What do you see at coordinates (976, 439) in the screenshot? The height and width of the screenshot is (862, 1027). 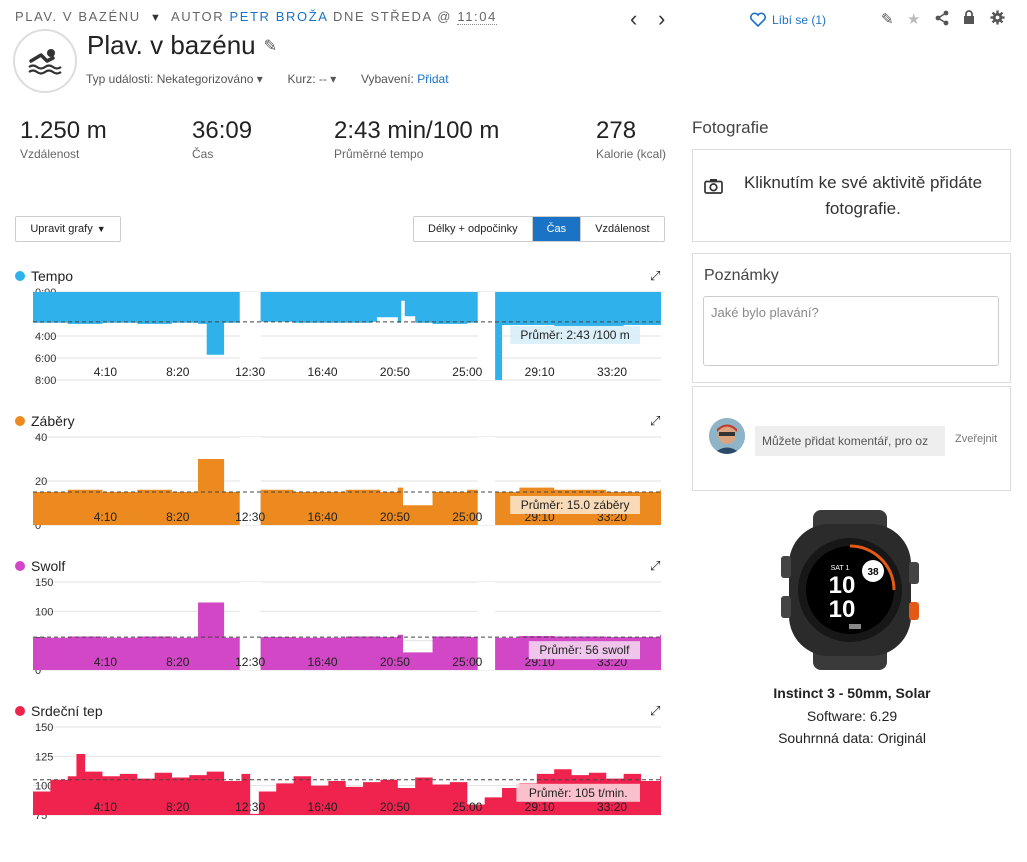 I see `publish-button: Zveřejnit` at bounding box center [976, 439].